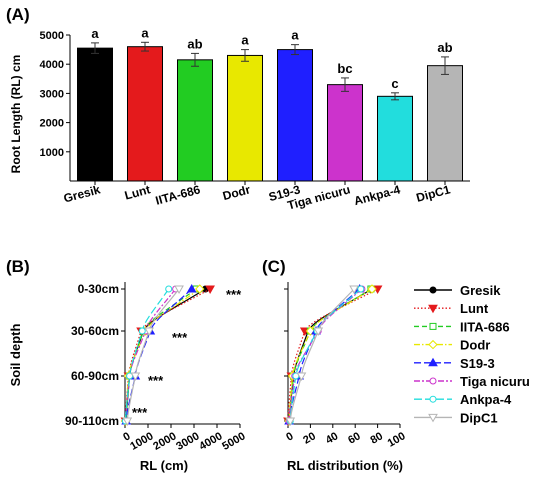 The height and width of the screenshot is (482, 550). What do you see at coordinates (274, 266) in the screenshot?
I see `panel-c-label: (C)` at bounding box center [274, 266].